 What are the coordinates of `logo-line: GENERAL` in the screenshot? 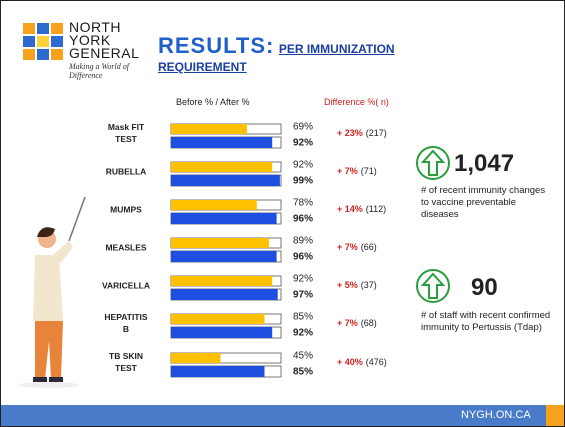 It's located at (104, 53).